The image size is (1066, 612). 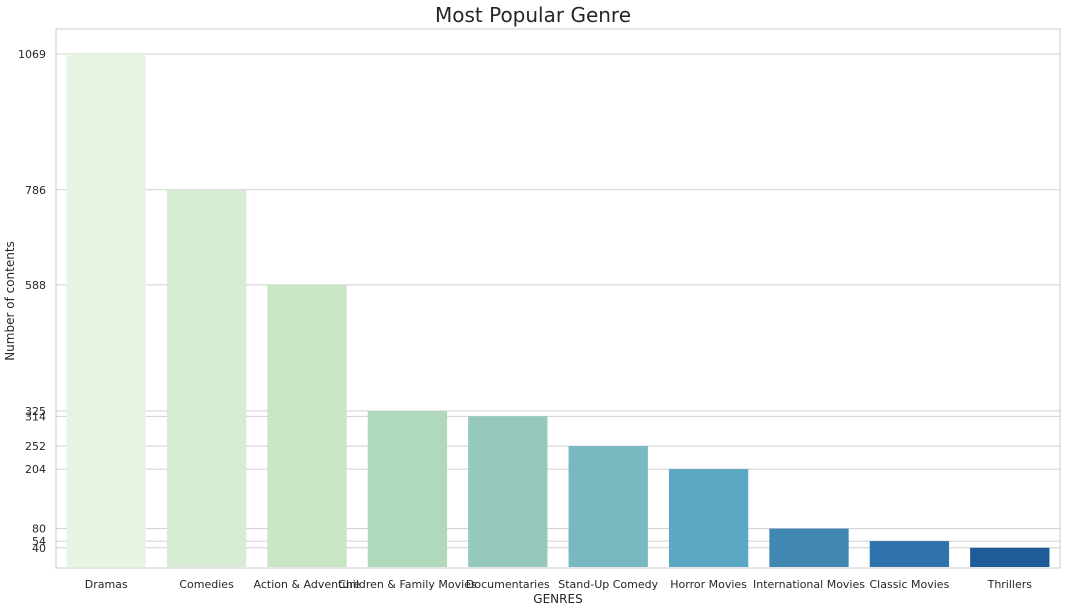 What do you see at coordinates (608, 584) in the screenshot?
I see `x-tick-label: Stand-Up Comedy` at bounding box center [608, 584].